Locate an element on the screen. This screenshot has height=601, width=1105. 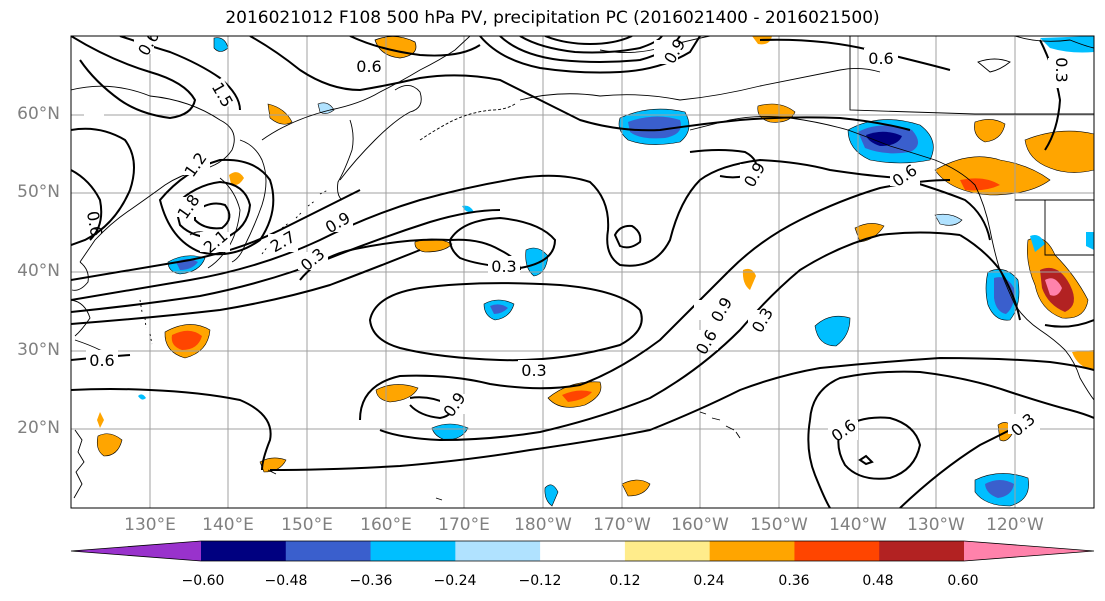
lon-label: 160°E is located at coordinates (386, 525).